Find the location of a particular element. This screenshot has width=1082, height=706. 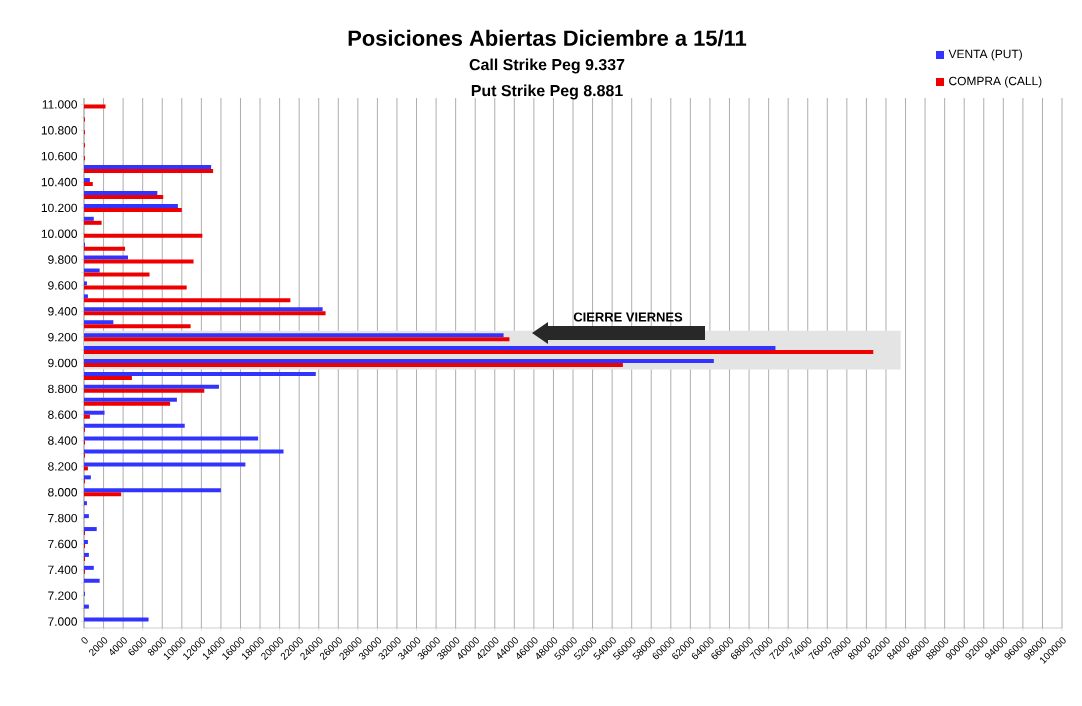

y-tick-label: 7.800 is located at coordinates (63, 518).